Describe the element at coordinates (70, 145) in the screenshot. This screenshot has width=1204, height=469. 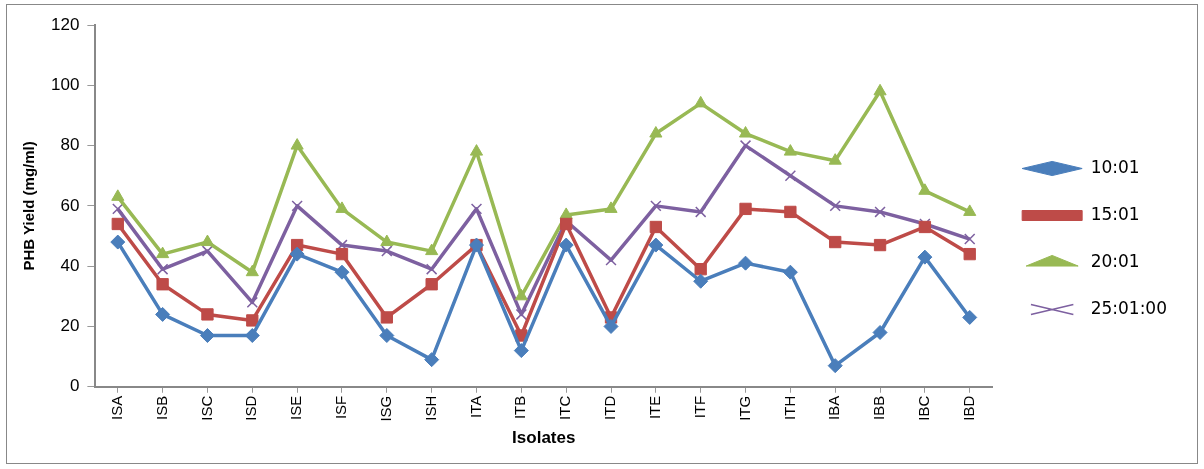
I see `y-tick-label: 80` at that location.